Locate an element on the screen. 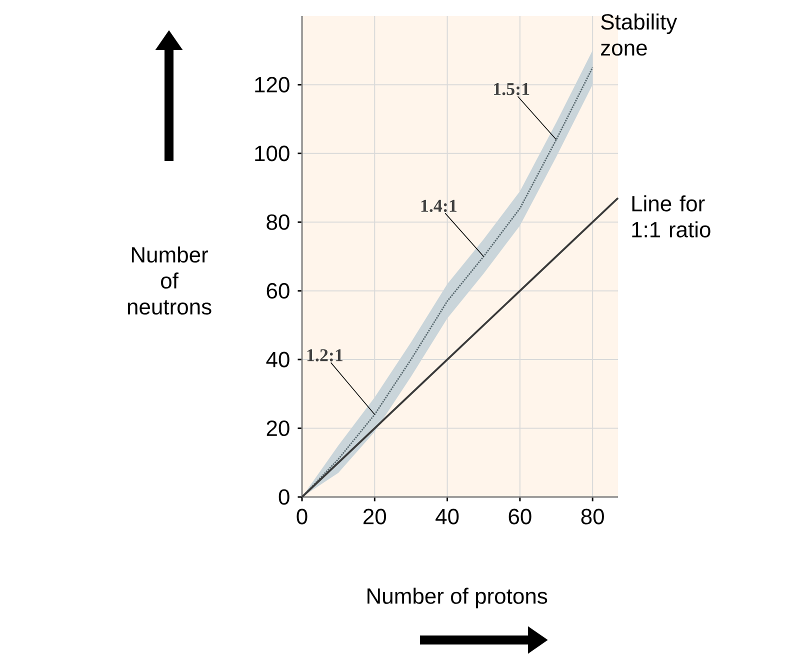 The height and width of the screenshot is (666, 791). x-tick-label: 60 is located at coordinates (520, 516).